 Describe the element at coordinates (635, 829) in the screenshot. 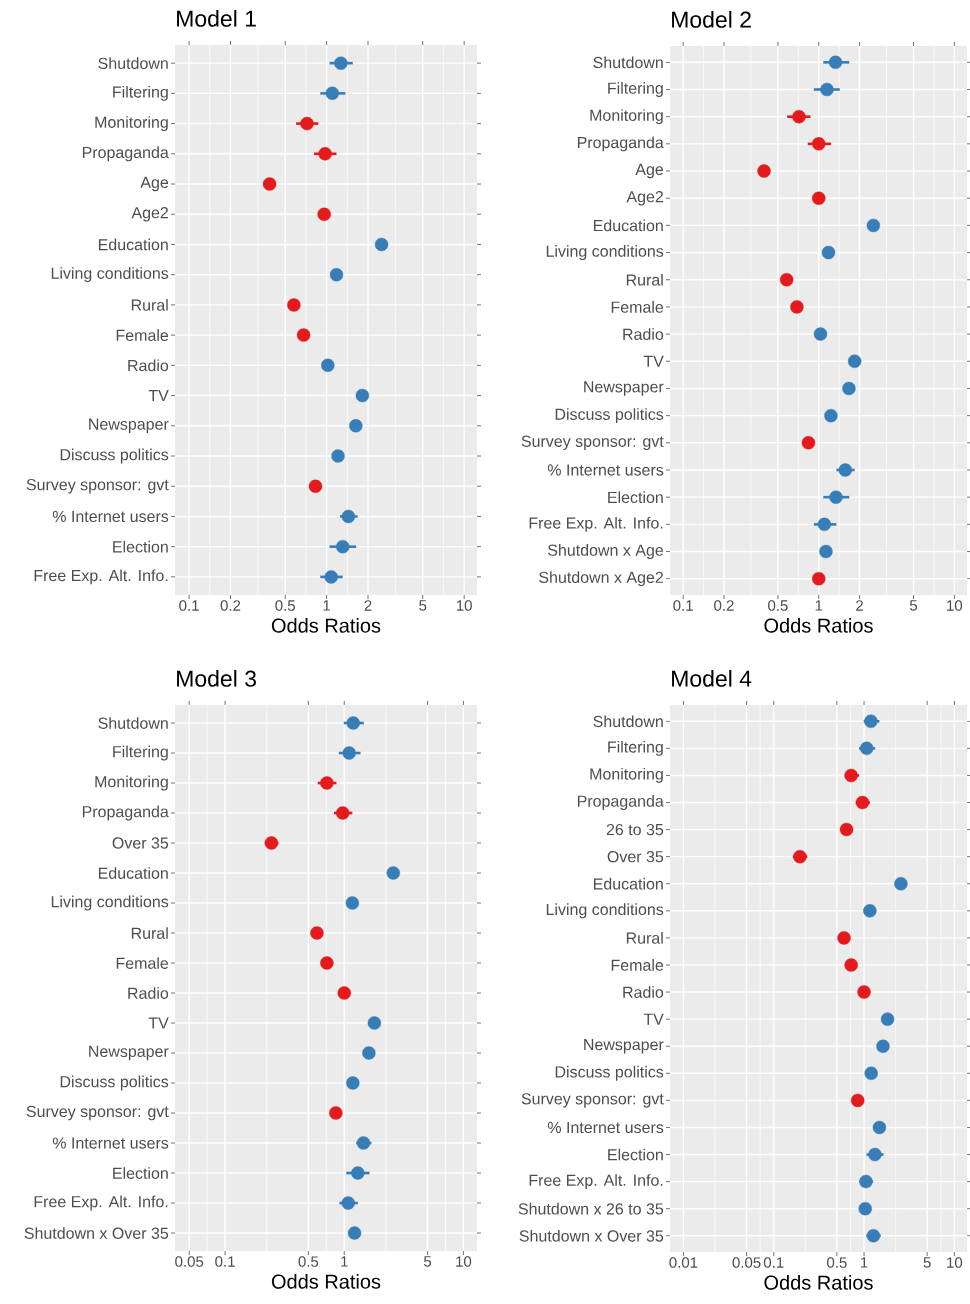

I see `y-tick-label: 26 to 35` at that location.